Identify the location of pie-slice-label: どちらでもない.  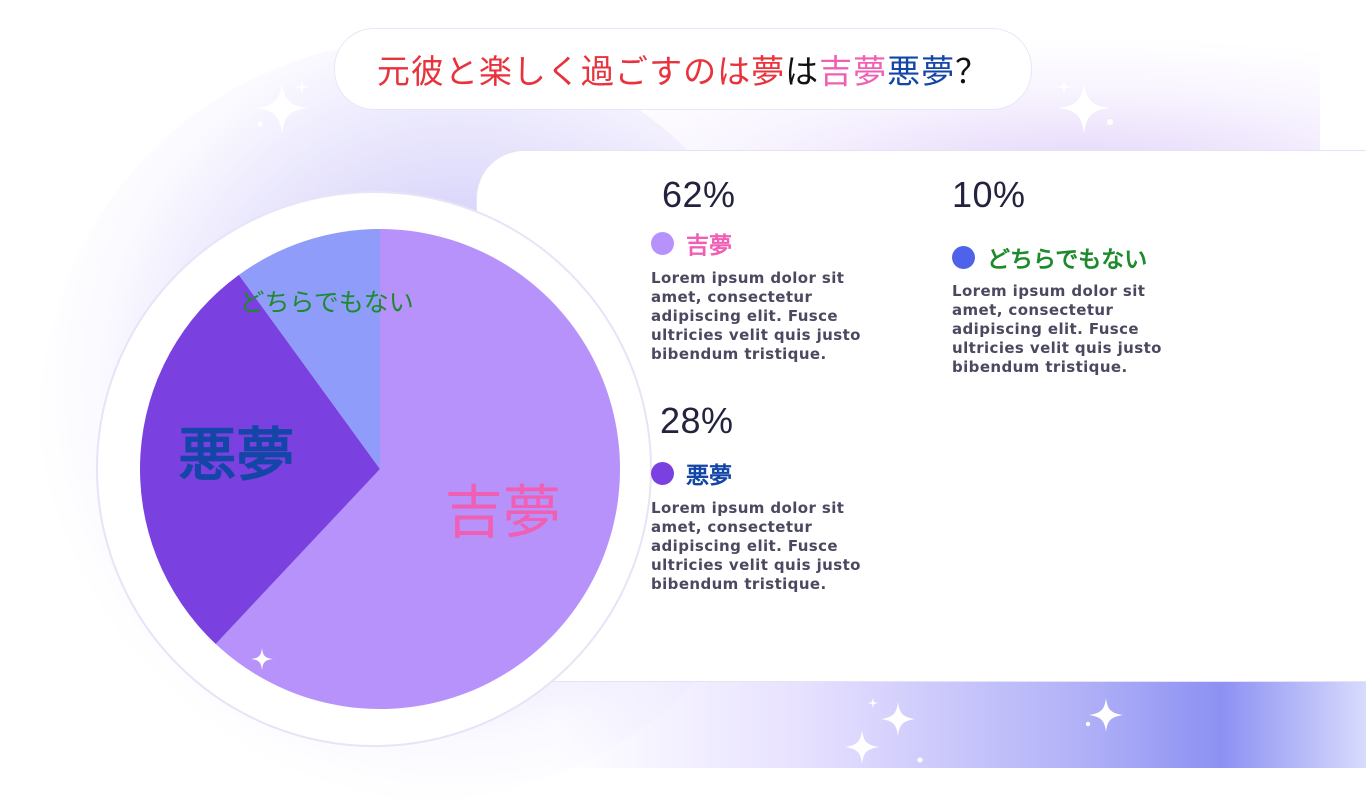
(326, 302).